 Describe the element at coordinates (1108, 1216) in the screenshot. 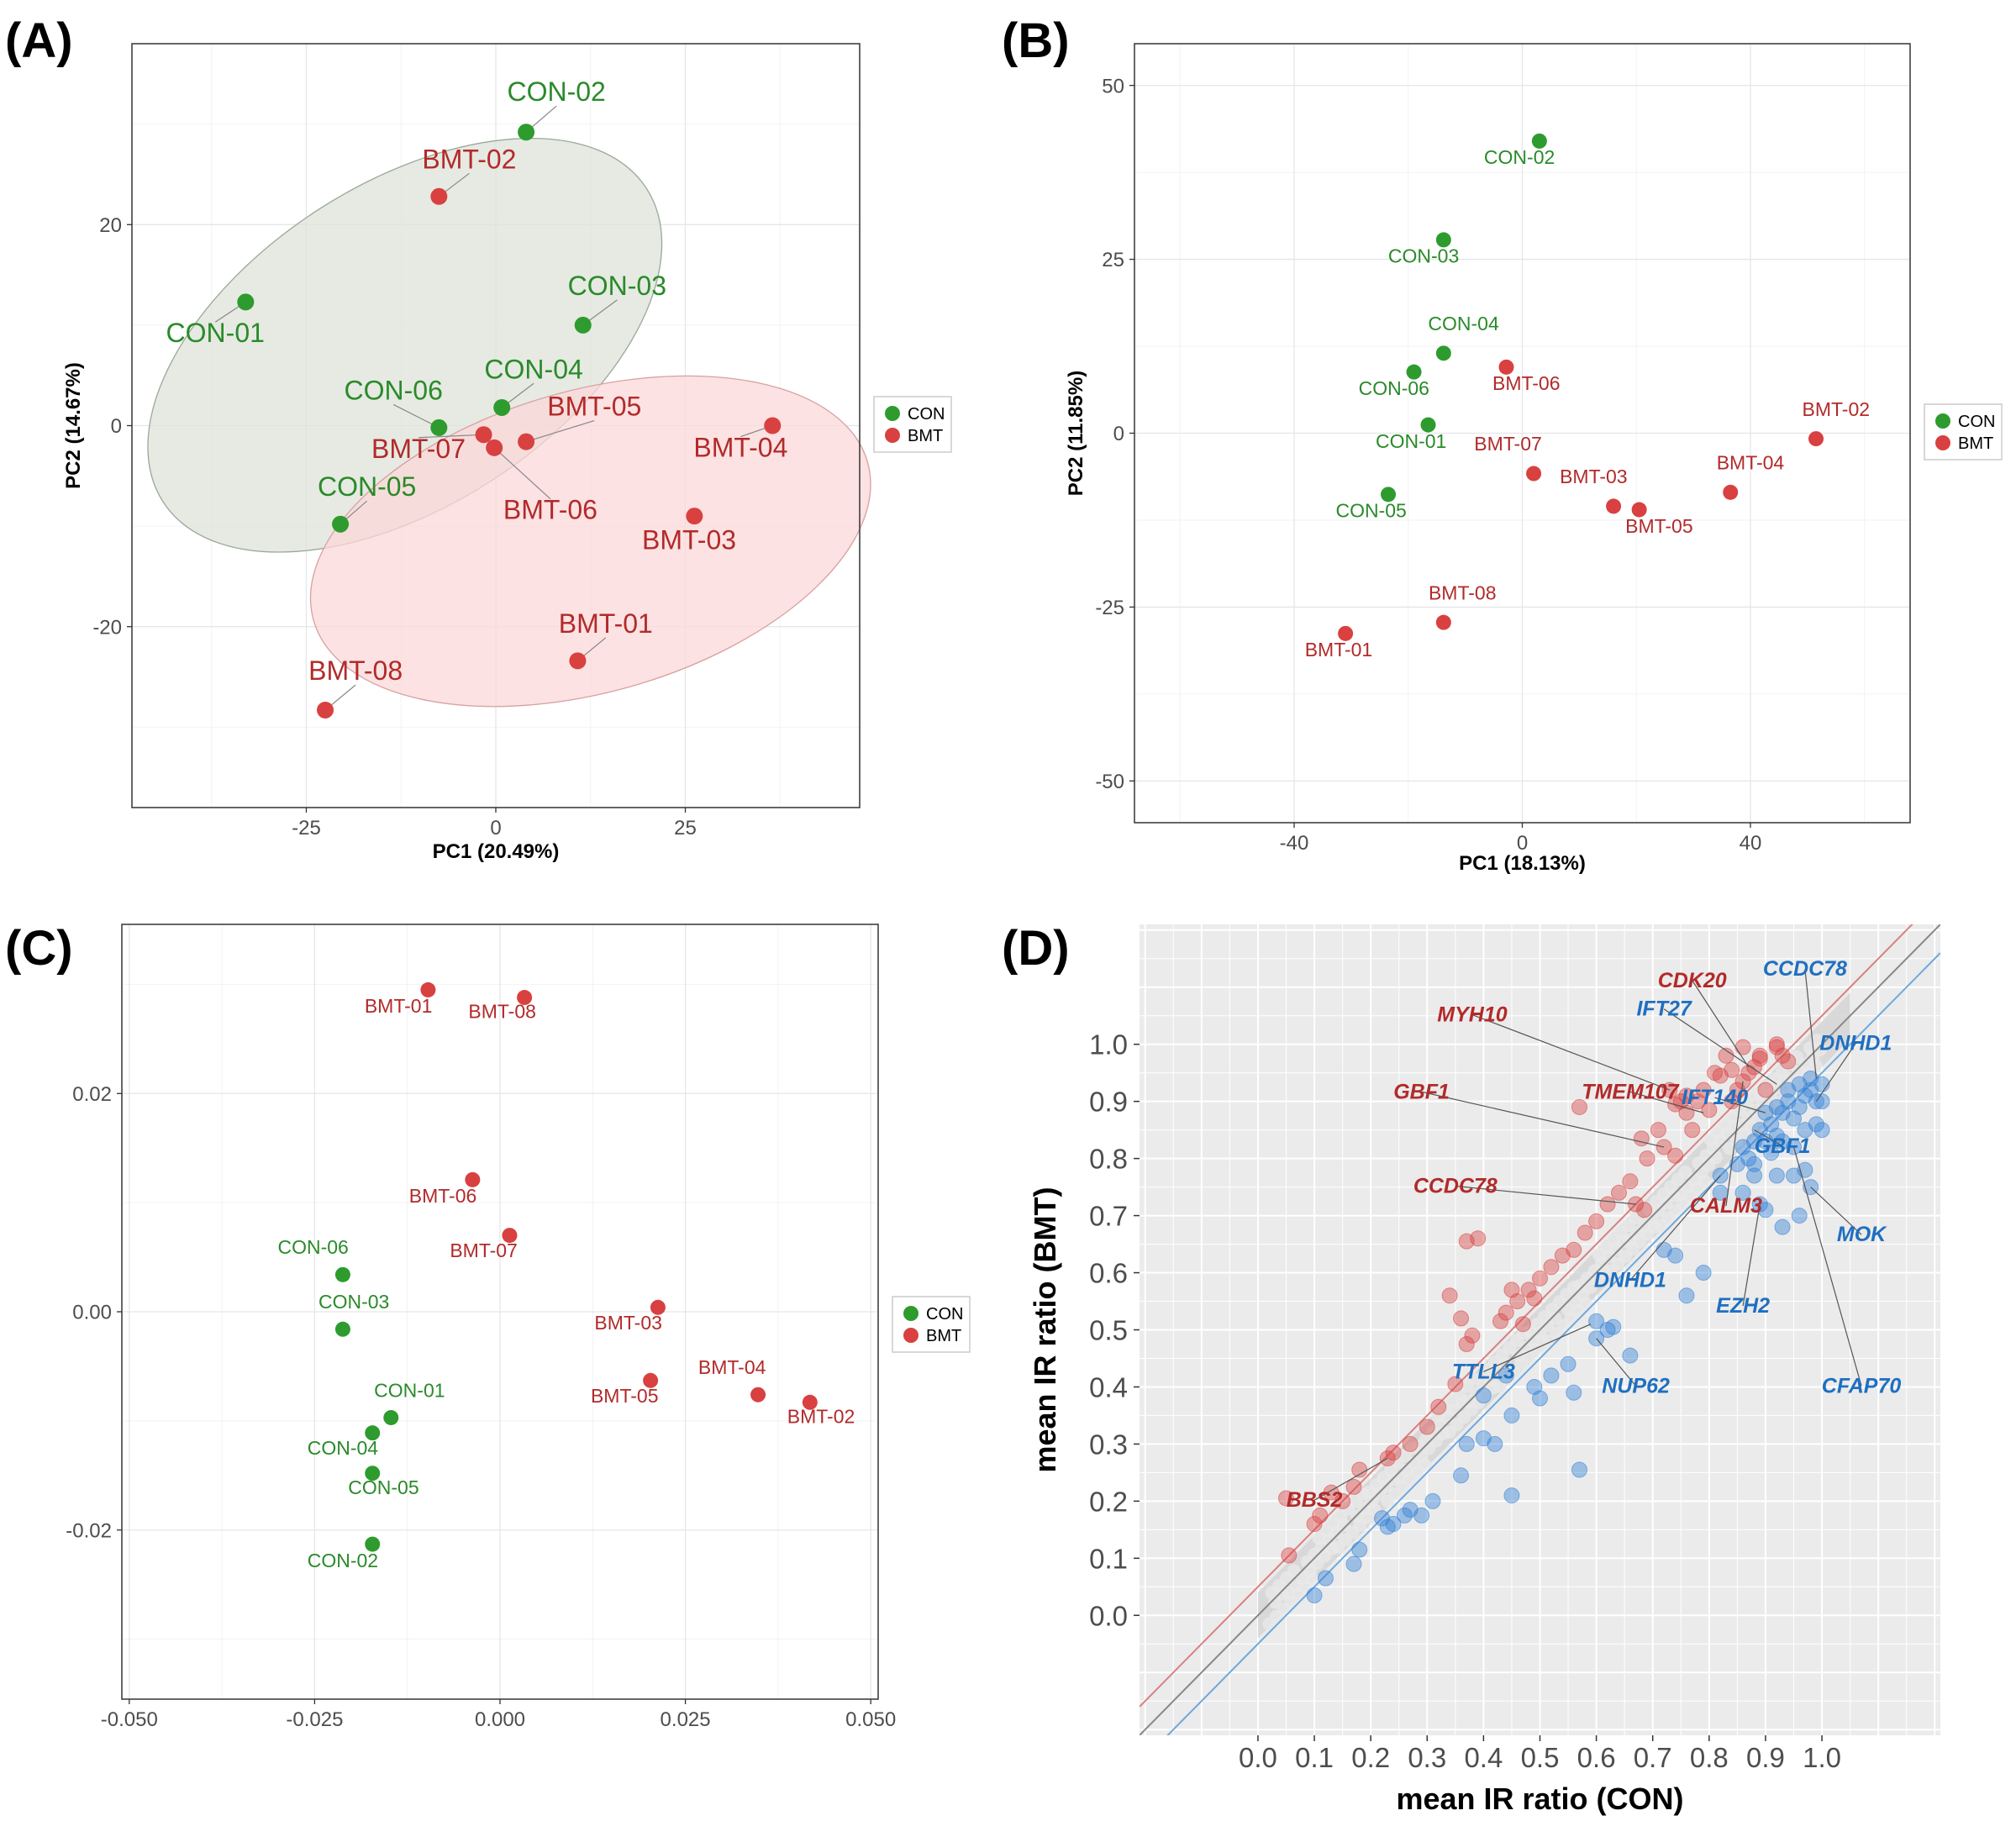

I see `y-tick-label: 0.7` at that location.